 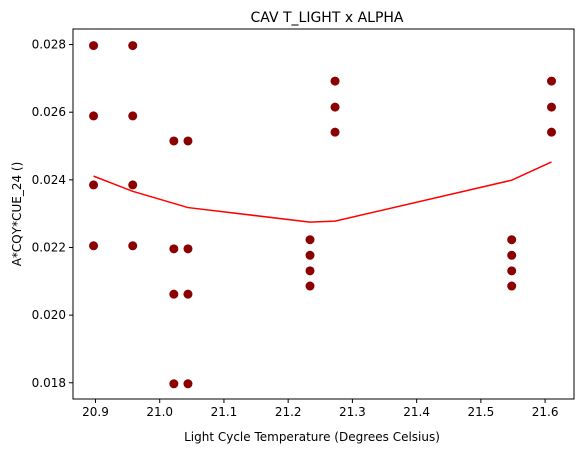 What do you see at coordinates (49, 315) in the screenshot?
I see `y-tick-label: 0.020` at bounding box center [49, 315].